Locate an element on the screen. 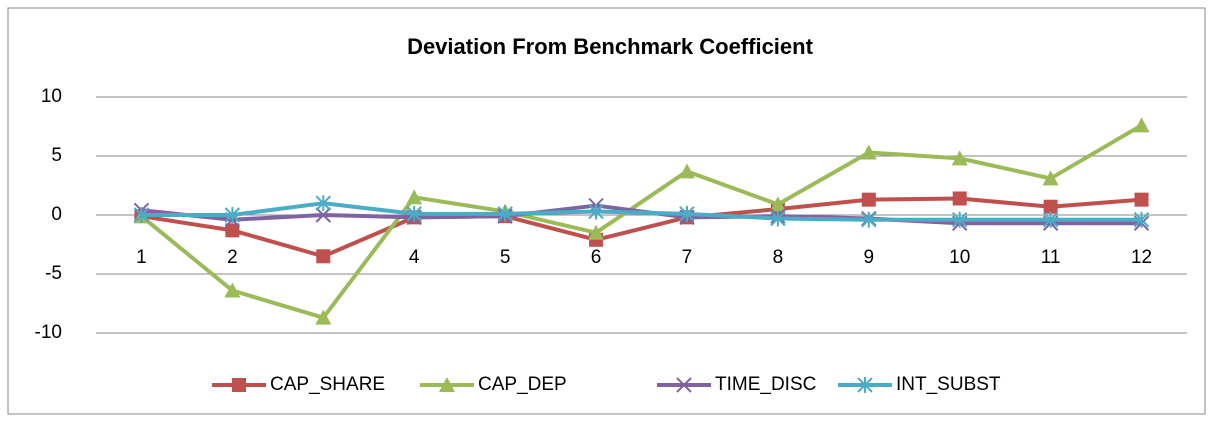 The height and width of the screenshot is (423, 1214). chart-title: Deviation From Benchmark Coefficient is located at coordinates (610, 46).